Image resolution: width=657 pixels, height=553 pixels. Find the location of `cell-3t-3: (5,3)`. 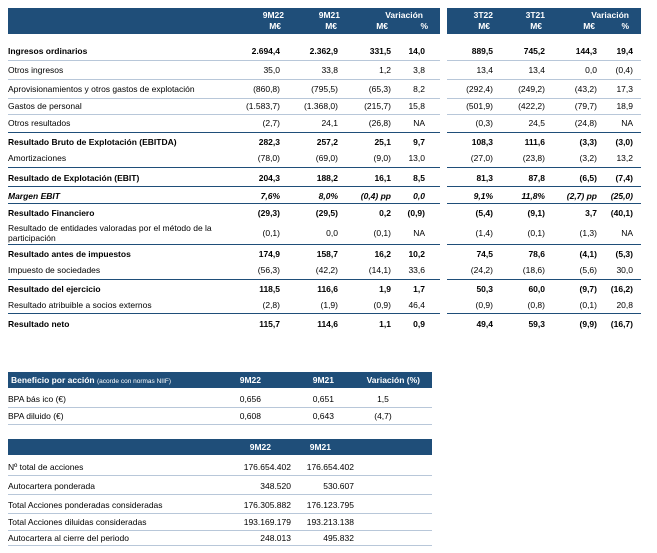

cell-3t-3: (5,3) is located at coordinates (624, 253).